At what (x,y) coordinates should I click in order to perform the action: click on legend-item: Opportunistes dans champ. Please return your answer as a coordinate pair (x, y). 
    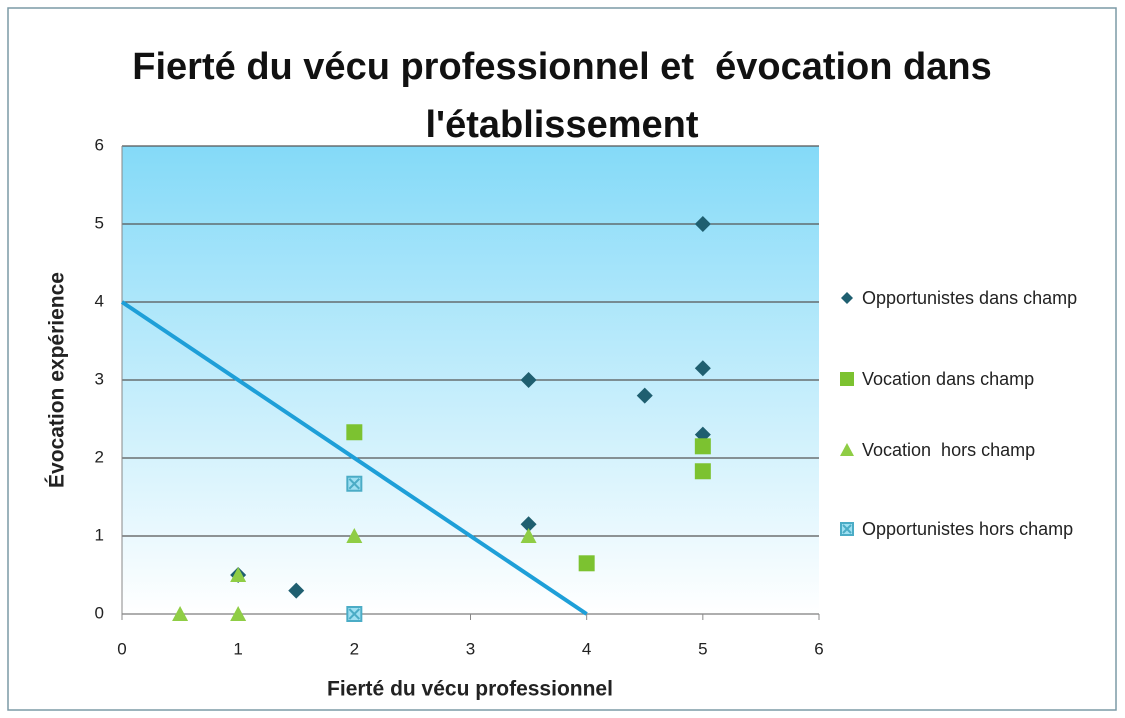
    Looking at the image, I should click on (970, 298).